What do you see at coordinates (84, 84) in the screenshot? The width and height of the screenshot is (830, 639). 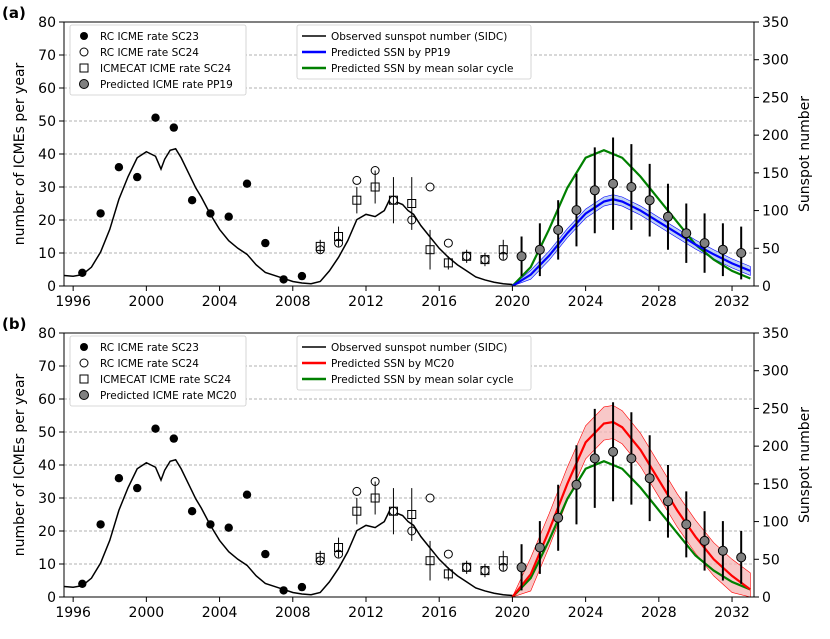 I see `legend-marker-grey-circle` at bounding box center [84, 84].